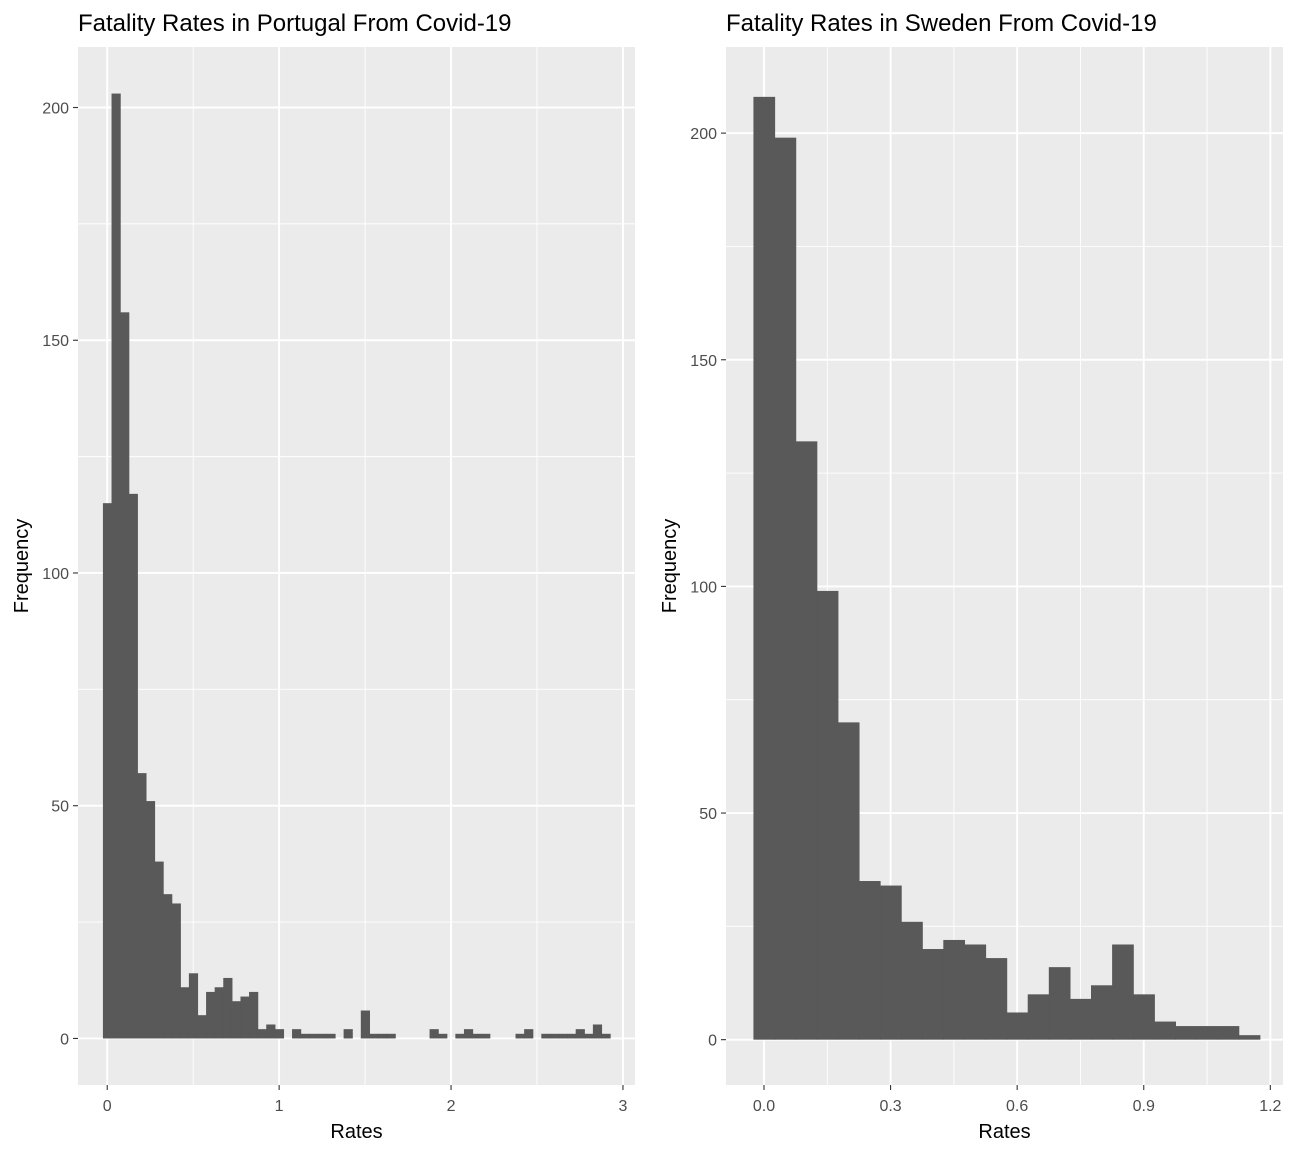  What do you see at coordinates (22, 566) in the screenshot?
I see `y-axis-title: Frequency` at bounding box center [22, 566].